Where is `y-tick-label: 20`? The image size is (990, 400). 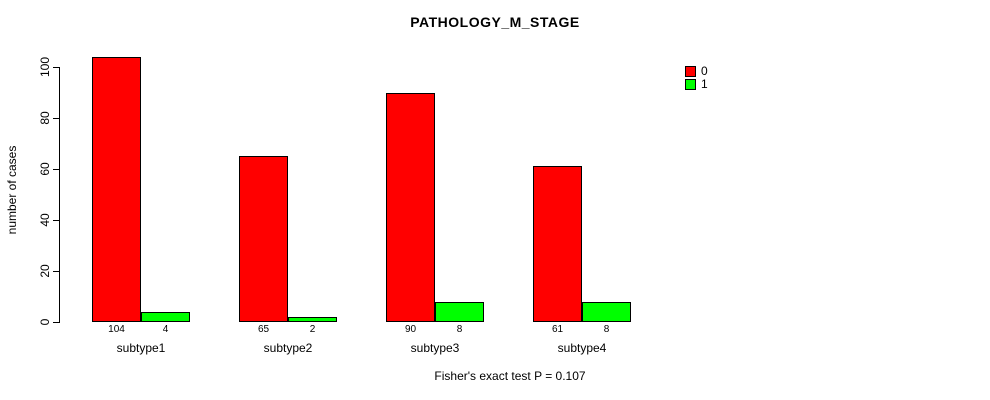 y-tick-label: 20 is located at coordinates (45, 271).